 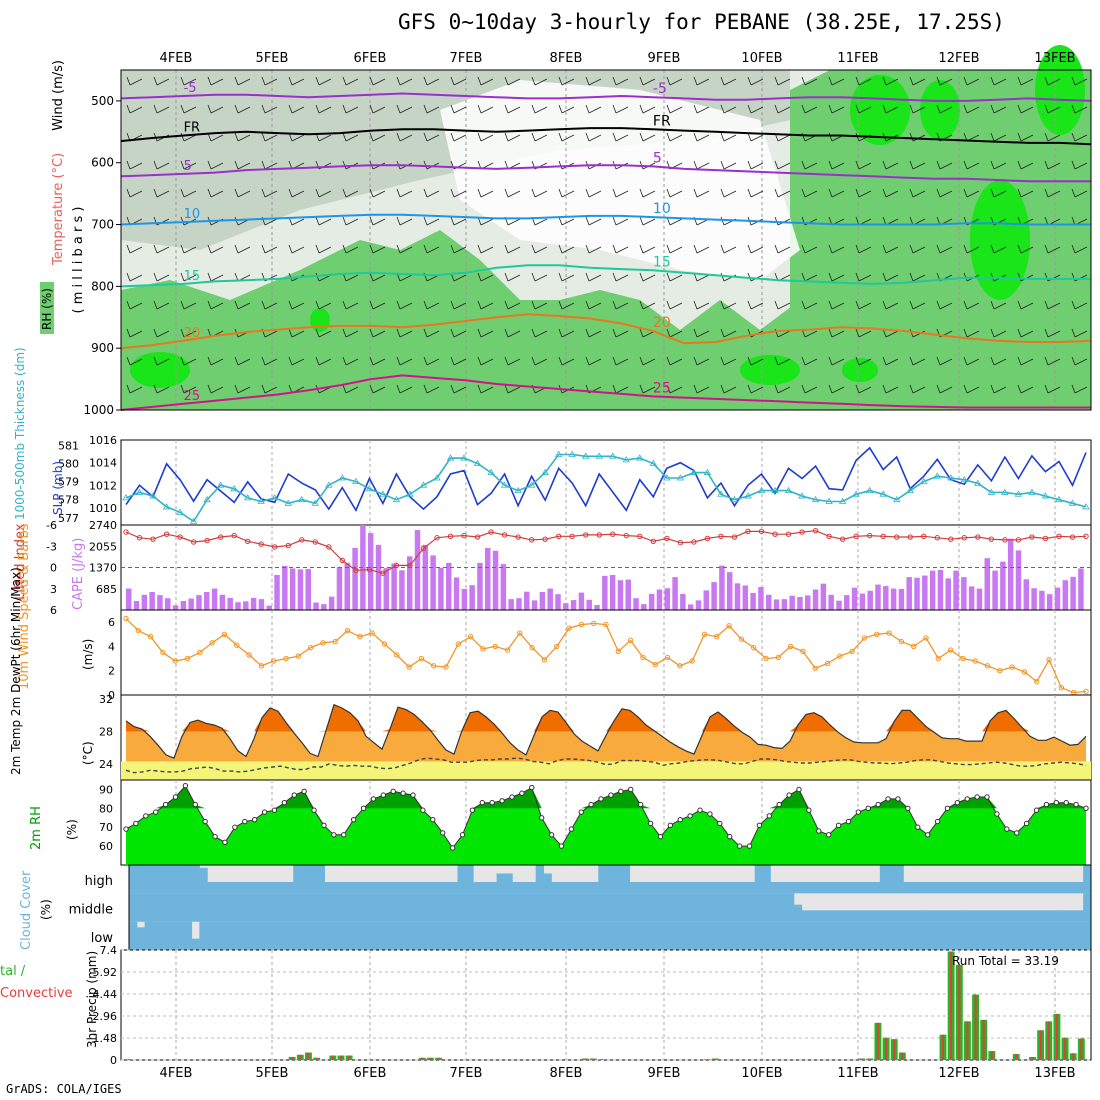 What do you see at coordinates (102, 286) in the screenshot?
I see `y-tick-label: 800` at bounding box center [102, 286].